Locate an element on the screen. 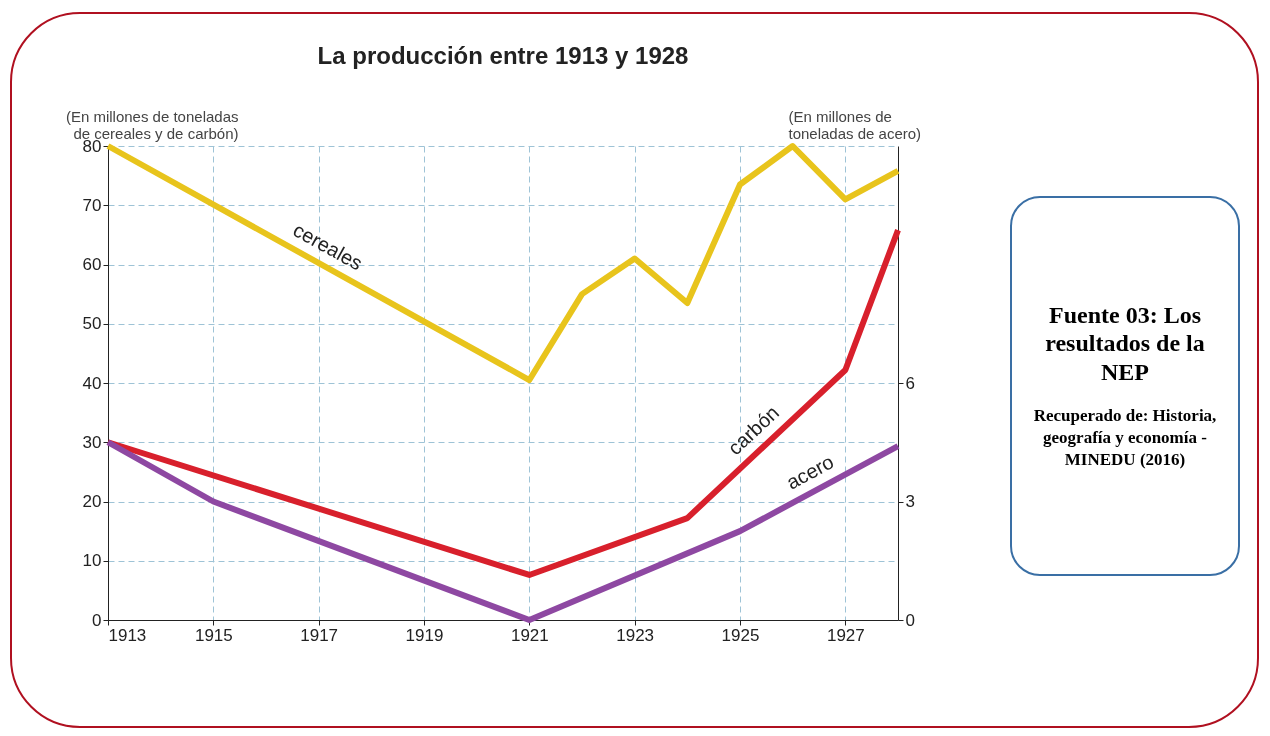 Image resolution: width=1270 pixels, height=736 pixels. y-tick-label: 30 is located at coordinates (92, 442).